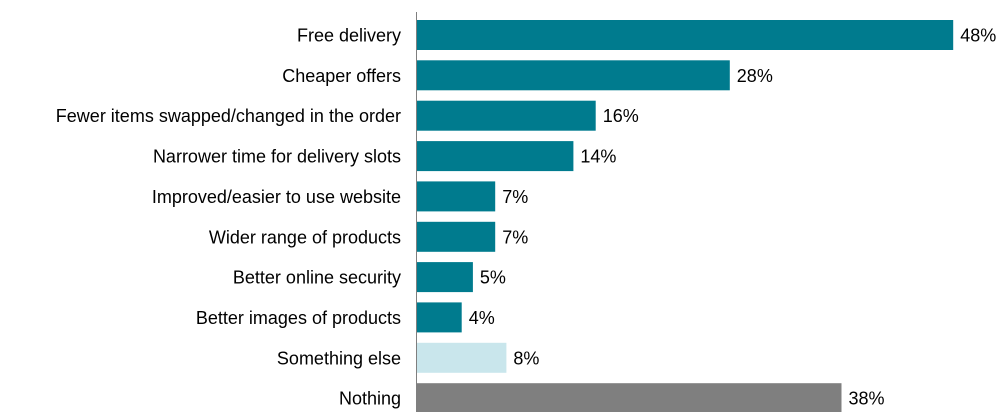 This screenshot has height=412, width=1008. I want to click on category-label-4: Improved/easier to use website, so click(276, 197).